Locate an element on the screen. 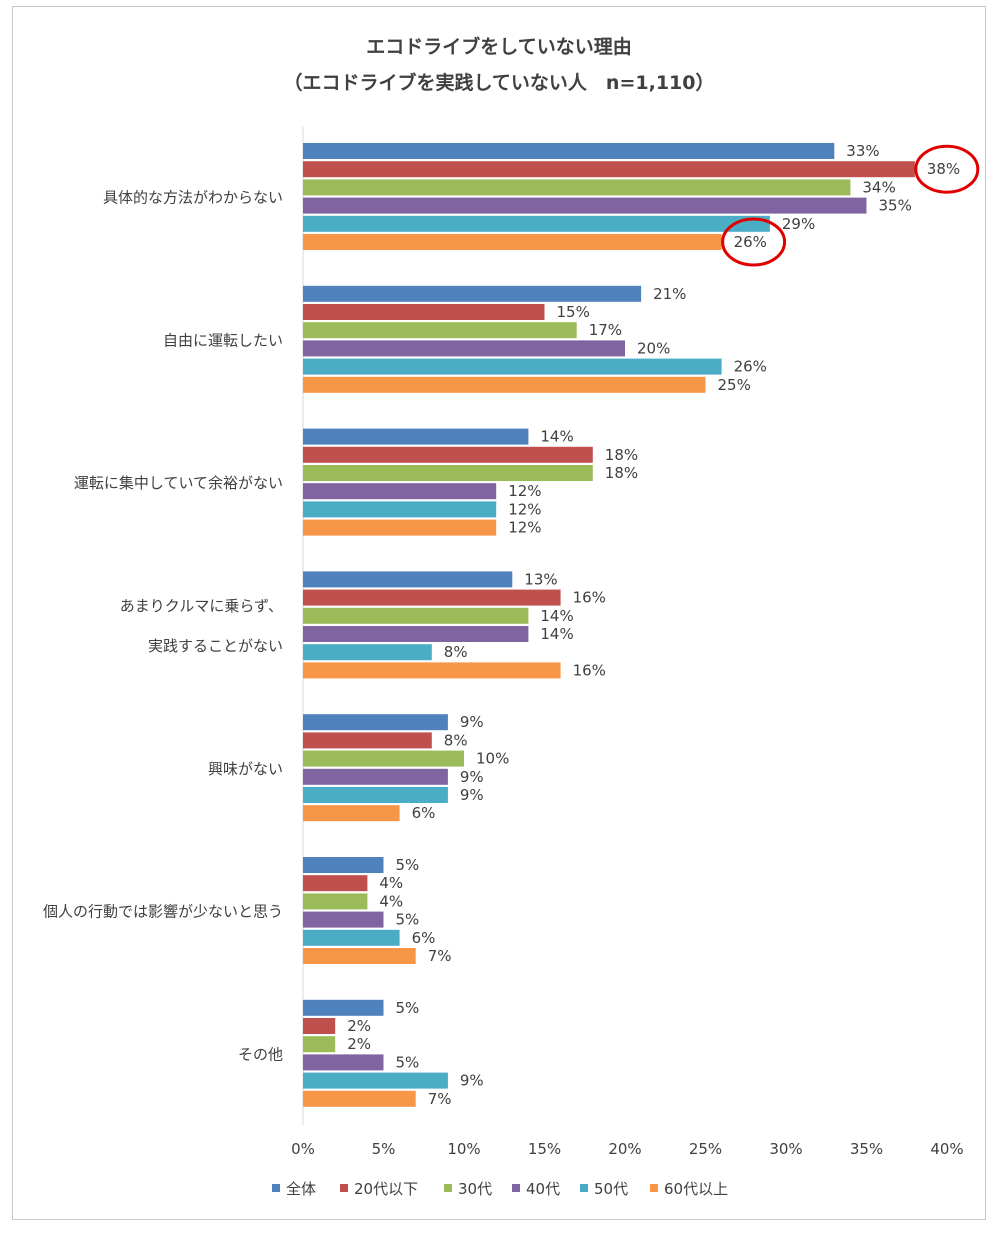 The width and height of the screenshot is (998, 1234). data-label: 17% is located at coordinates (605, 330).